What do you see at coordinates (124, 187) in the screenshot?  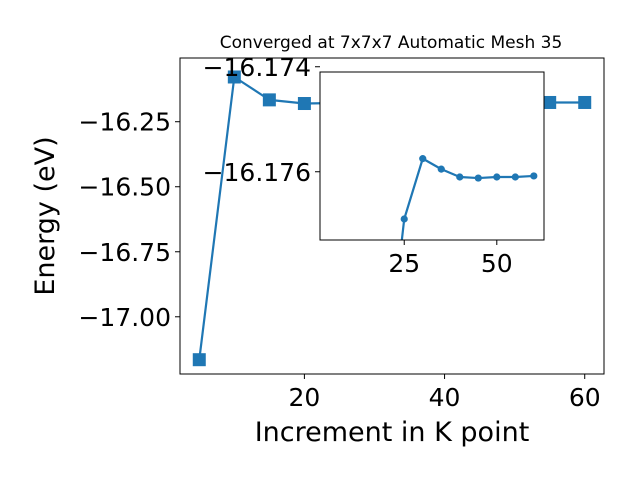 I see `main-y-tick-label: −16.50` at bounding box center [124, 187].